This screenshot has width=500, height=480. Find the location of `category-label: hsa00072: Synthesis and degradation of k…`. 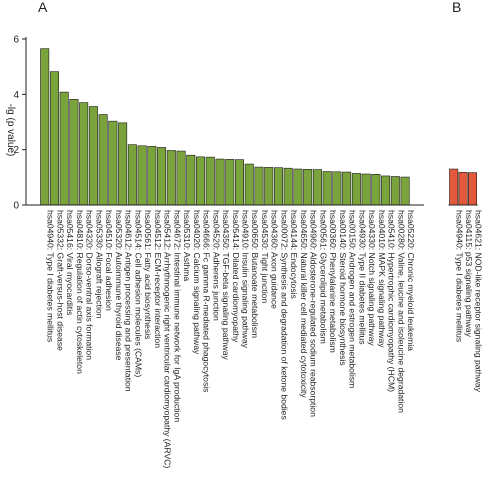

category-label: hsa00072: Synthesis and degradation of k… is located at coordinates (284, 315).